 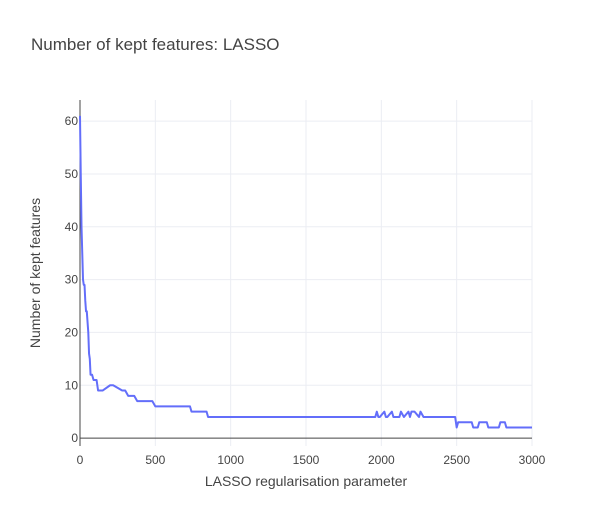 I want to click on x-tick-label: 1000, so click(x=230, y=460).